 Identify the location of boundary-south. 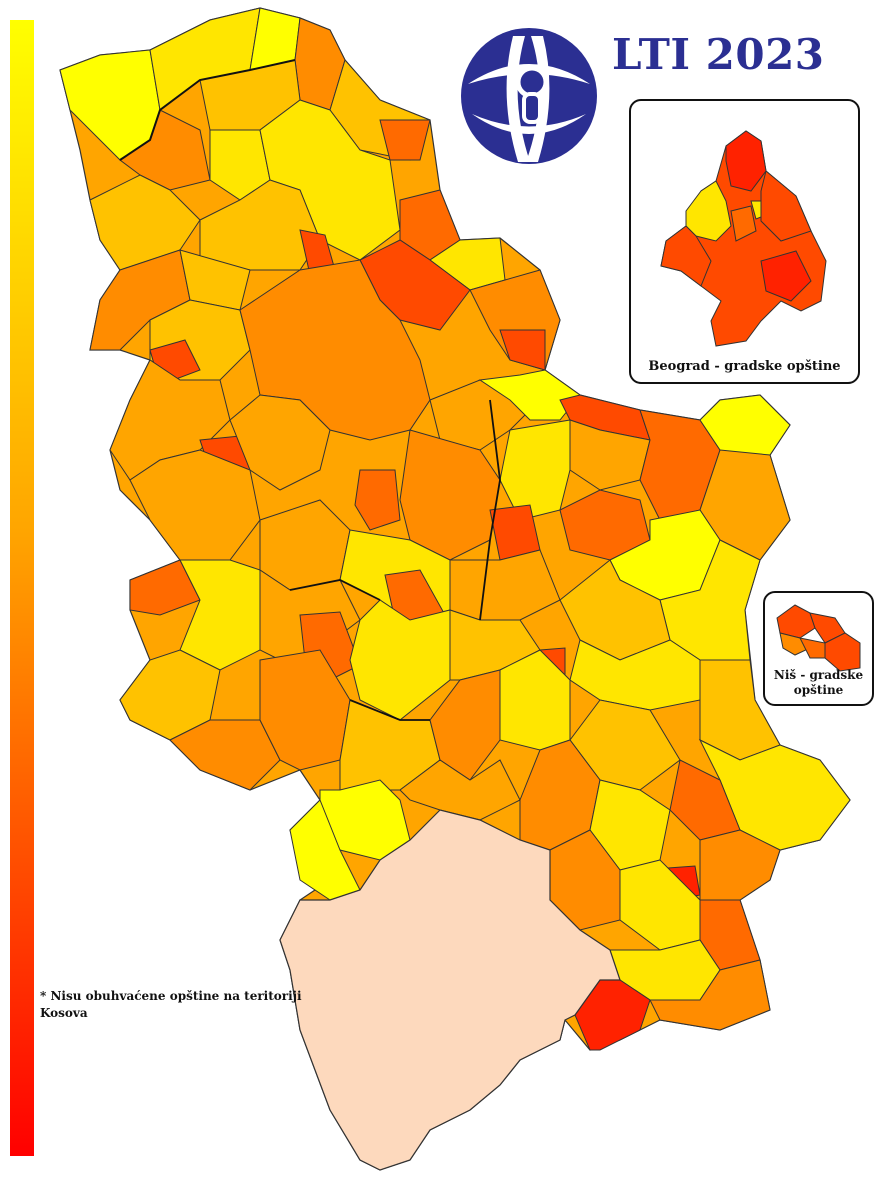
(359, 650).